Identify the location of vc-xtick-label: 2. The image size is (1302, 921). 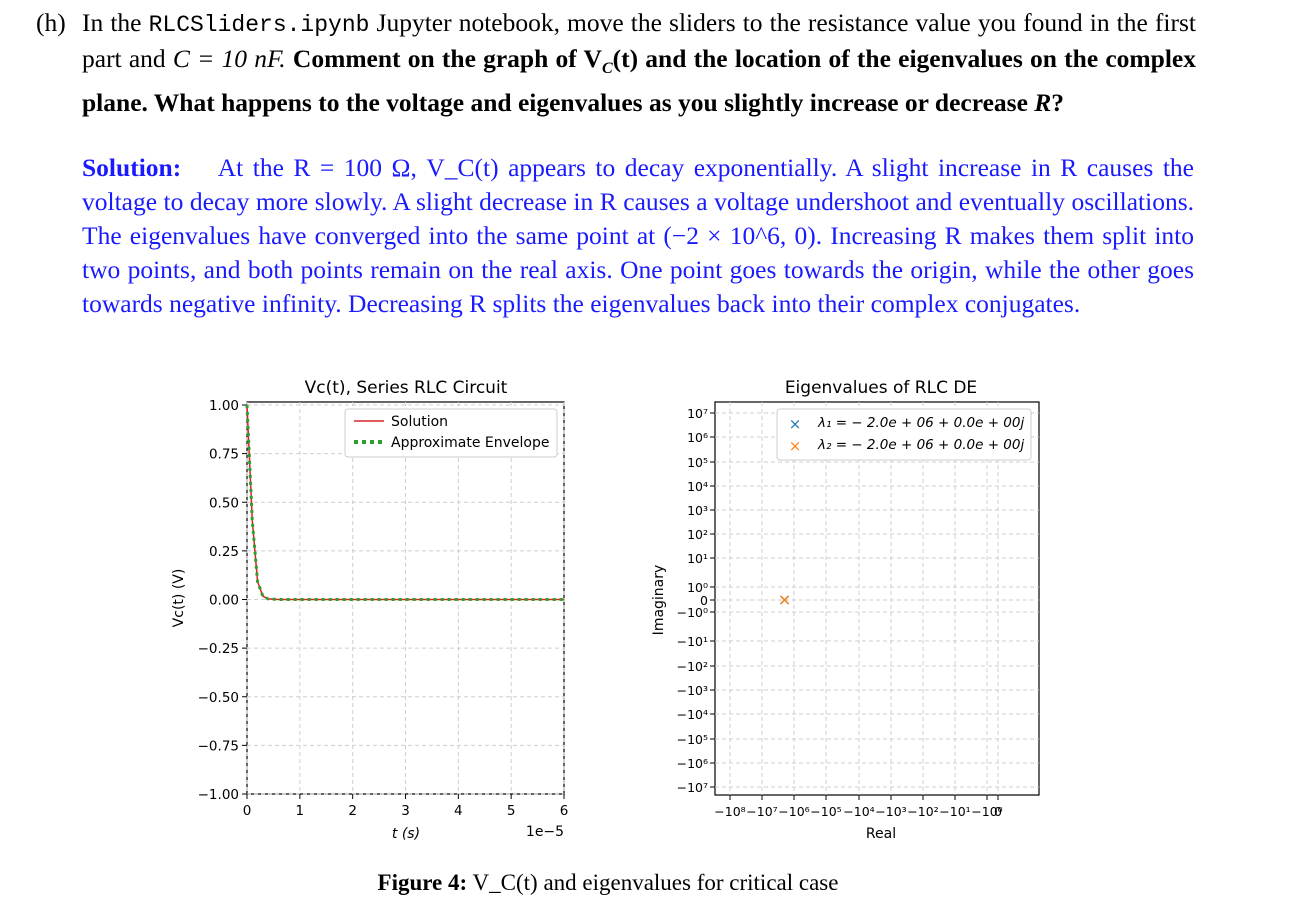
(352, 811).